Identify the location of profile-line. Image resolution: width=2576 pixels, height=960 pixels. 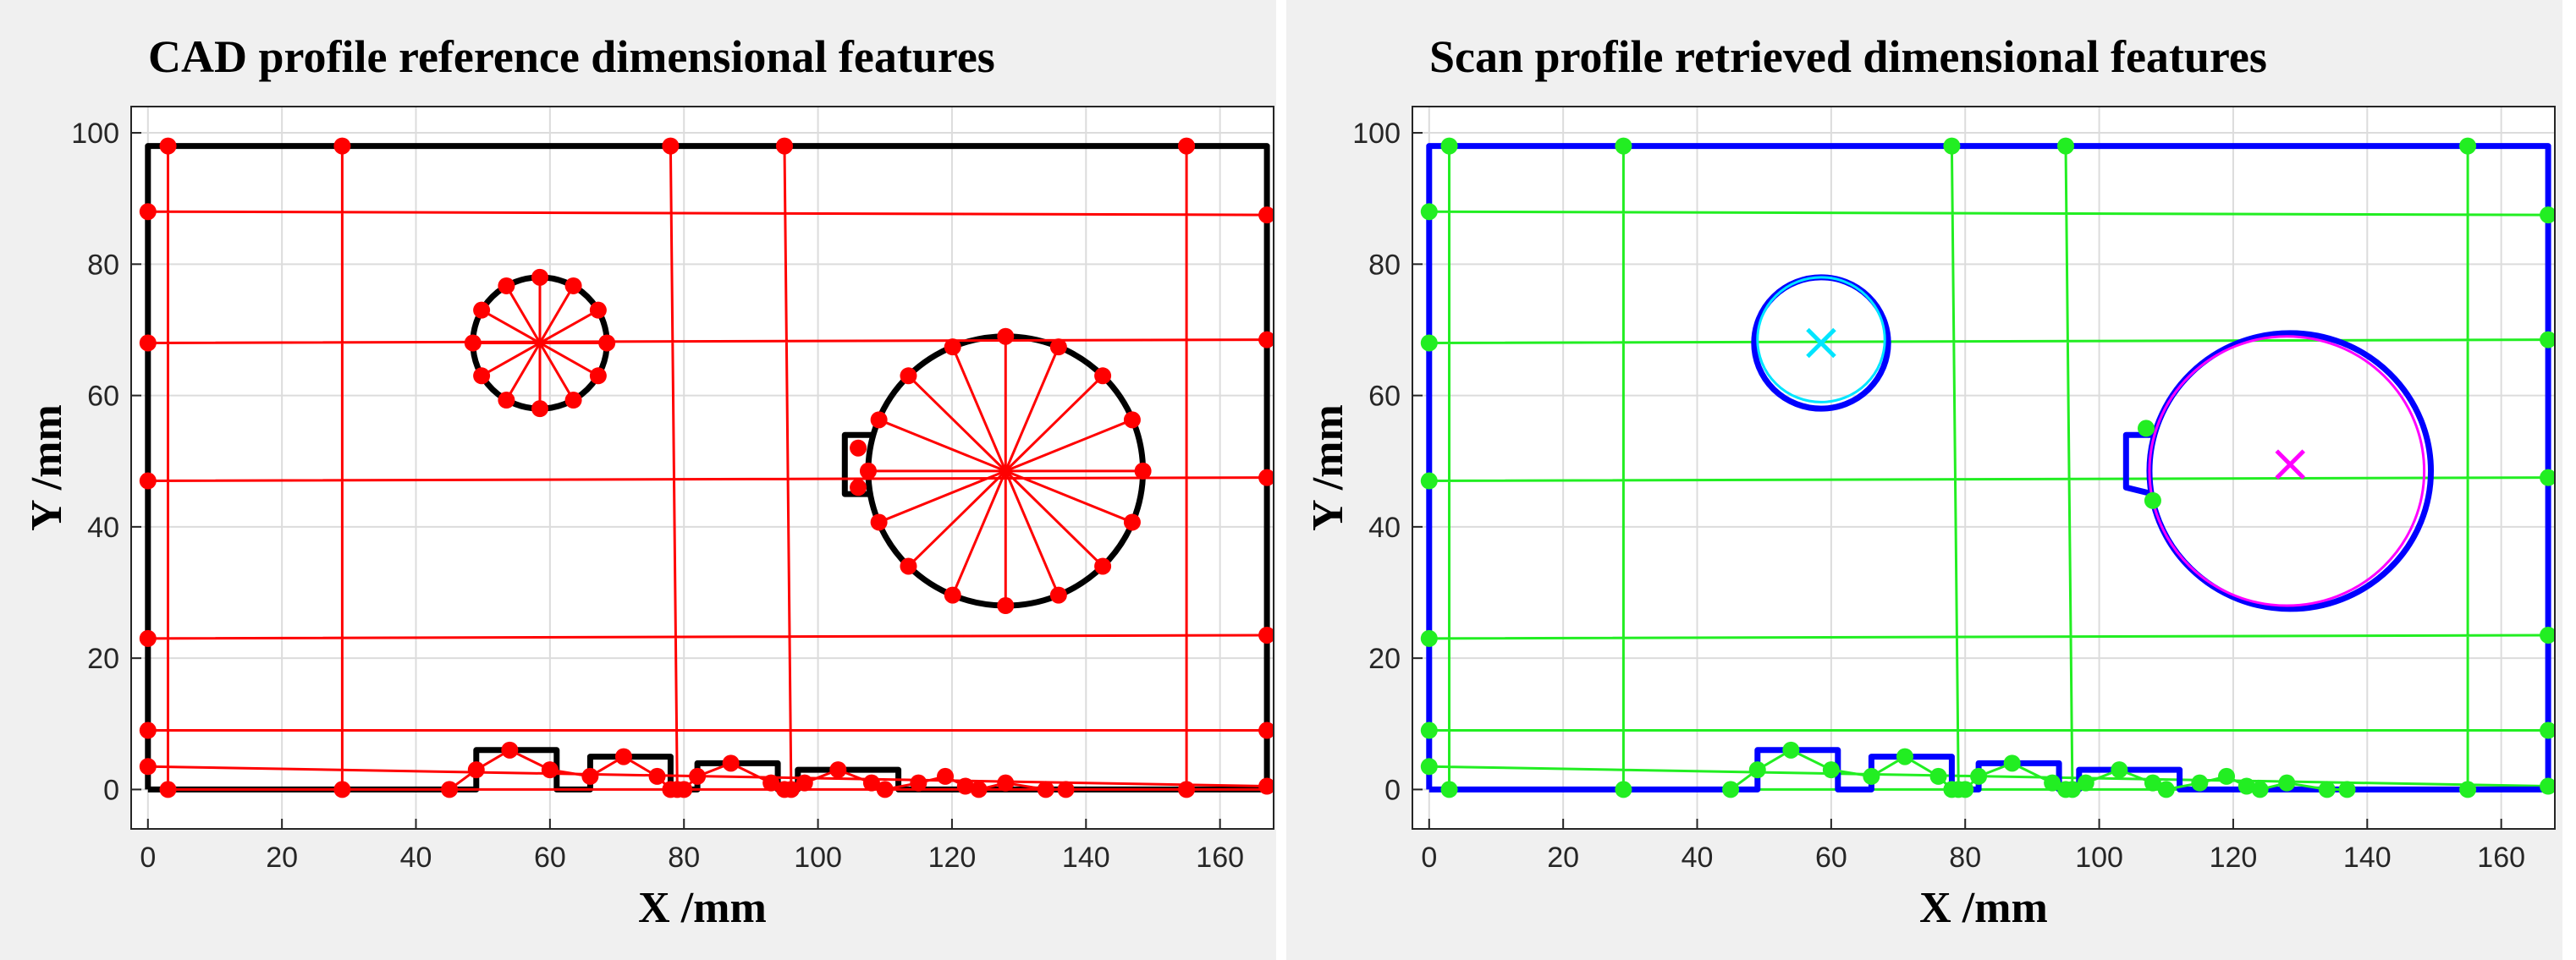
(2138, 464).